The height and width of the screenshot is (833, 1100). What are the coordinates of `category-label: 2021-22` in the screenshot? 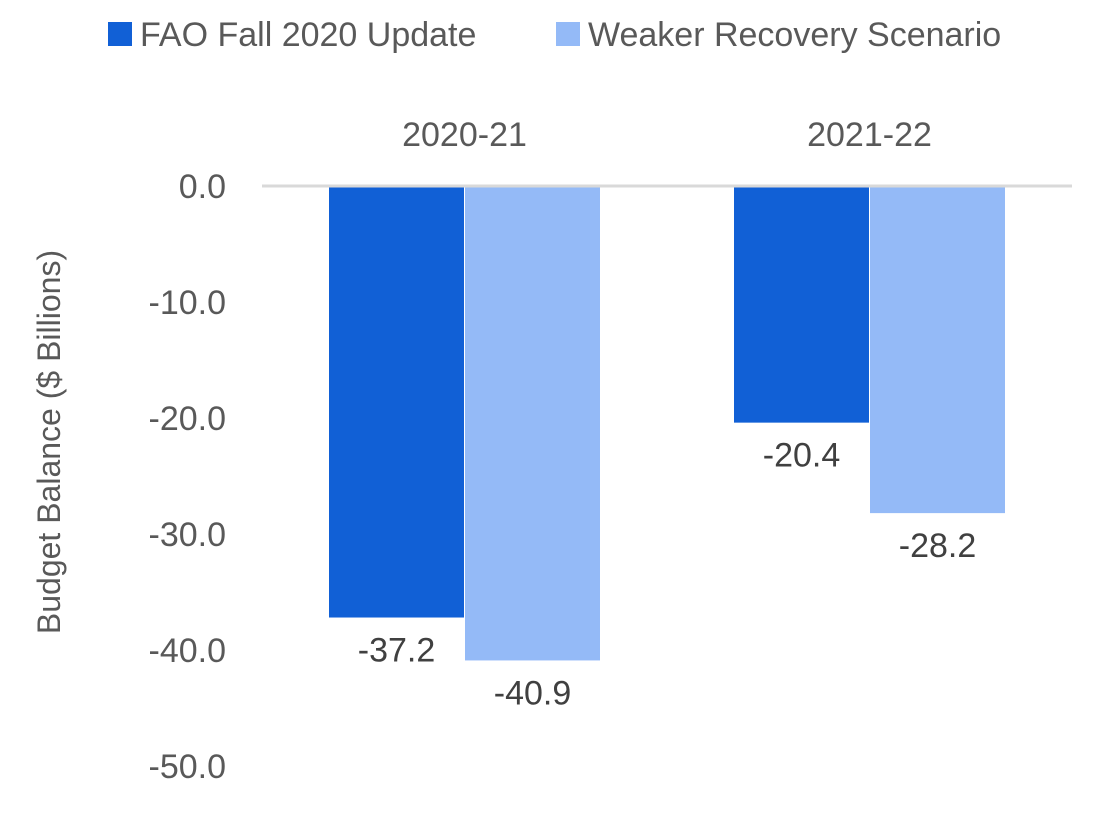 It's located at (869, 135).